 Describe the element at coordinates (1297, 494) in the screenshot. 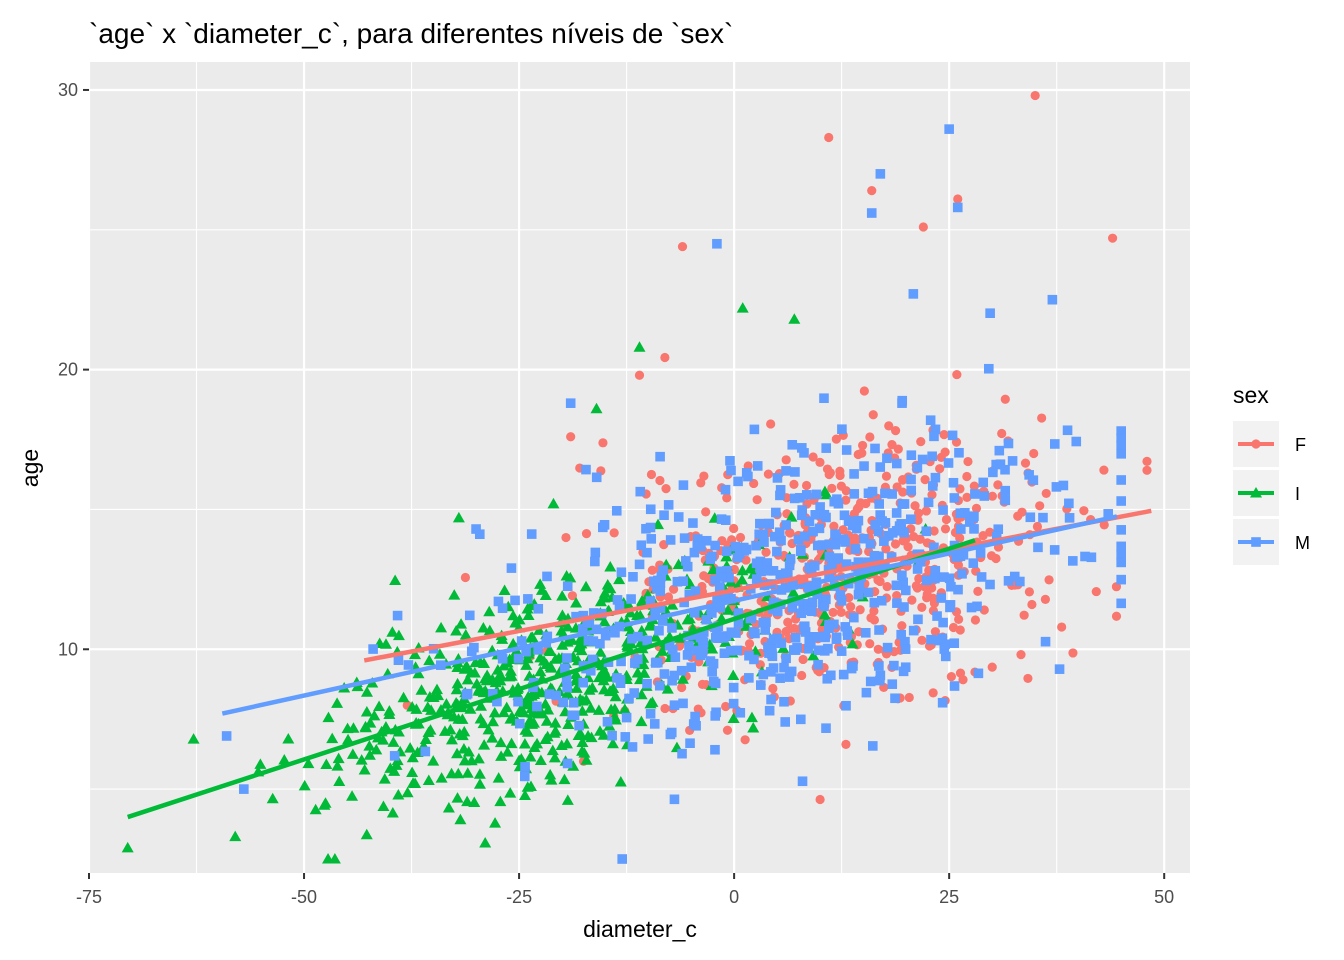

I see `legend-label: I` at that location.